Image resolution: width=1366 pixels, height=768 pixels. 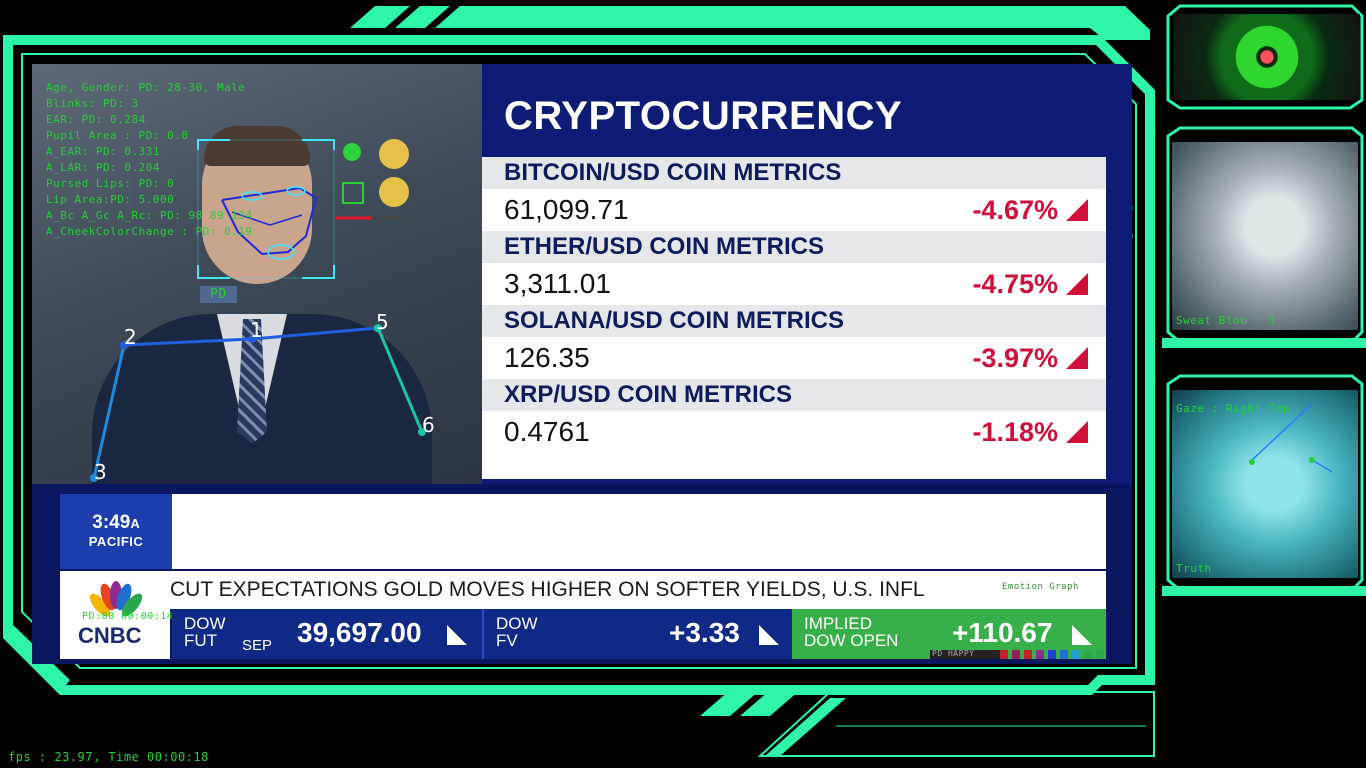 What do you see at coordinates (794, 445) in the screenshot?
I see `coin-row: 0.4761 -1.18%` at bounding box center [794, 445].